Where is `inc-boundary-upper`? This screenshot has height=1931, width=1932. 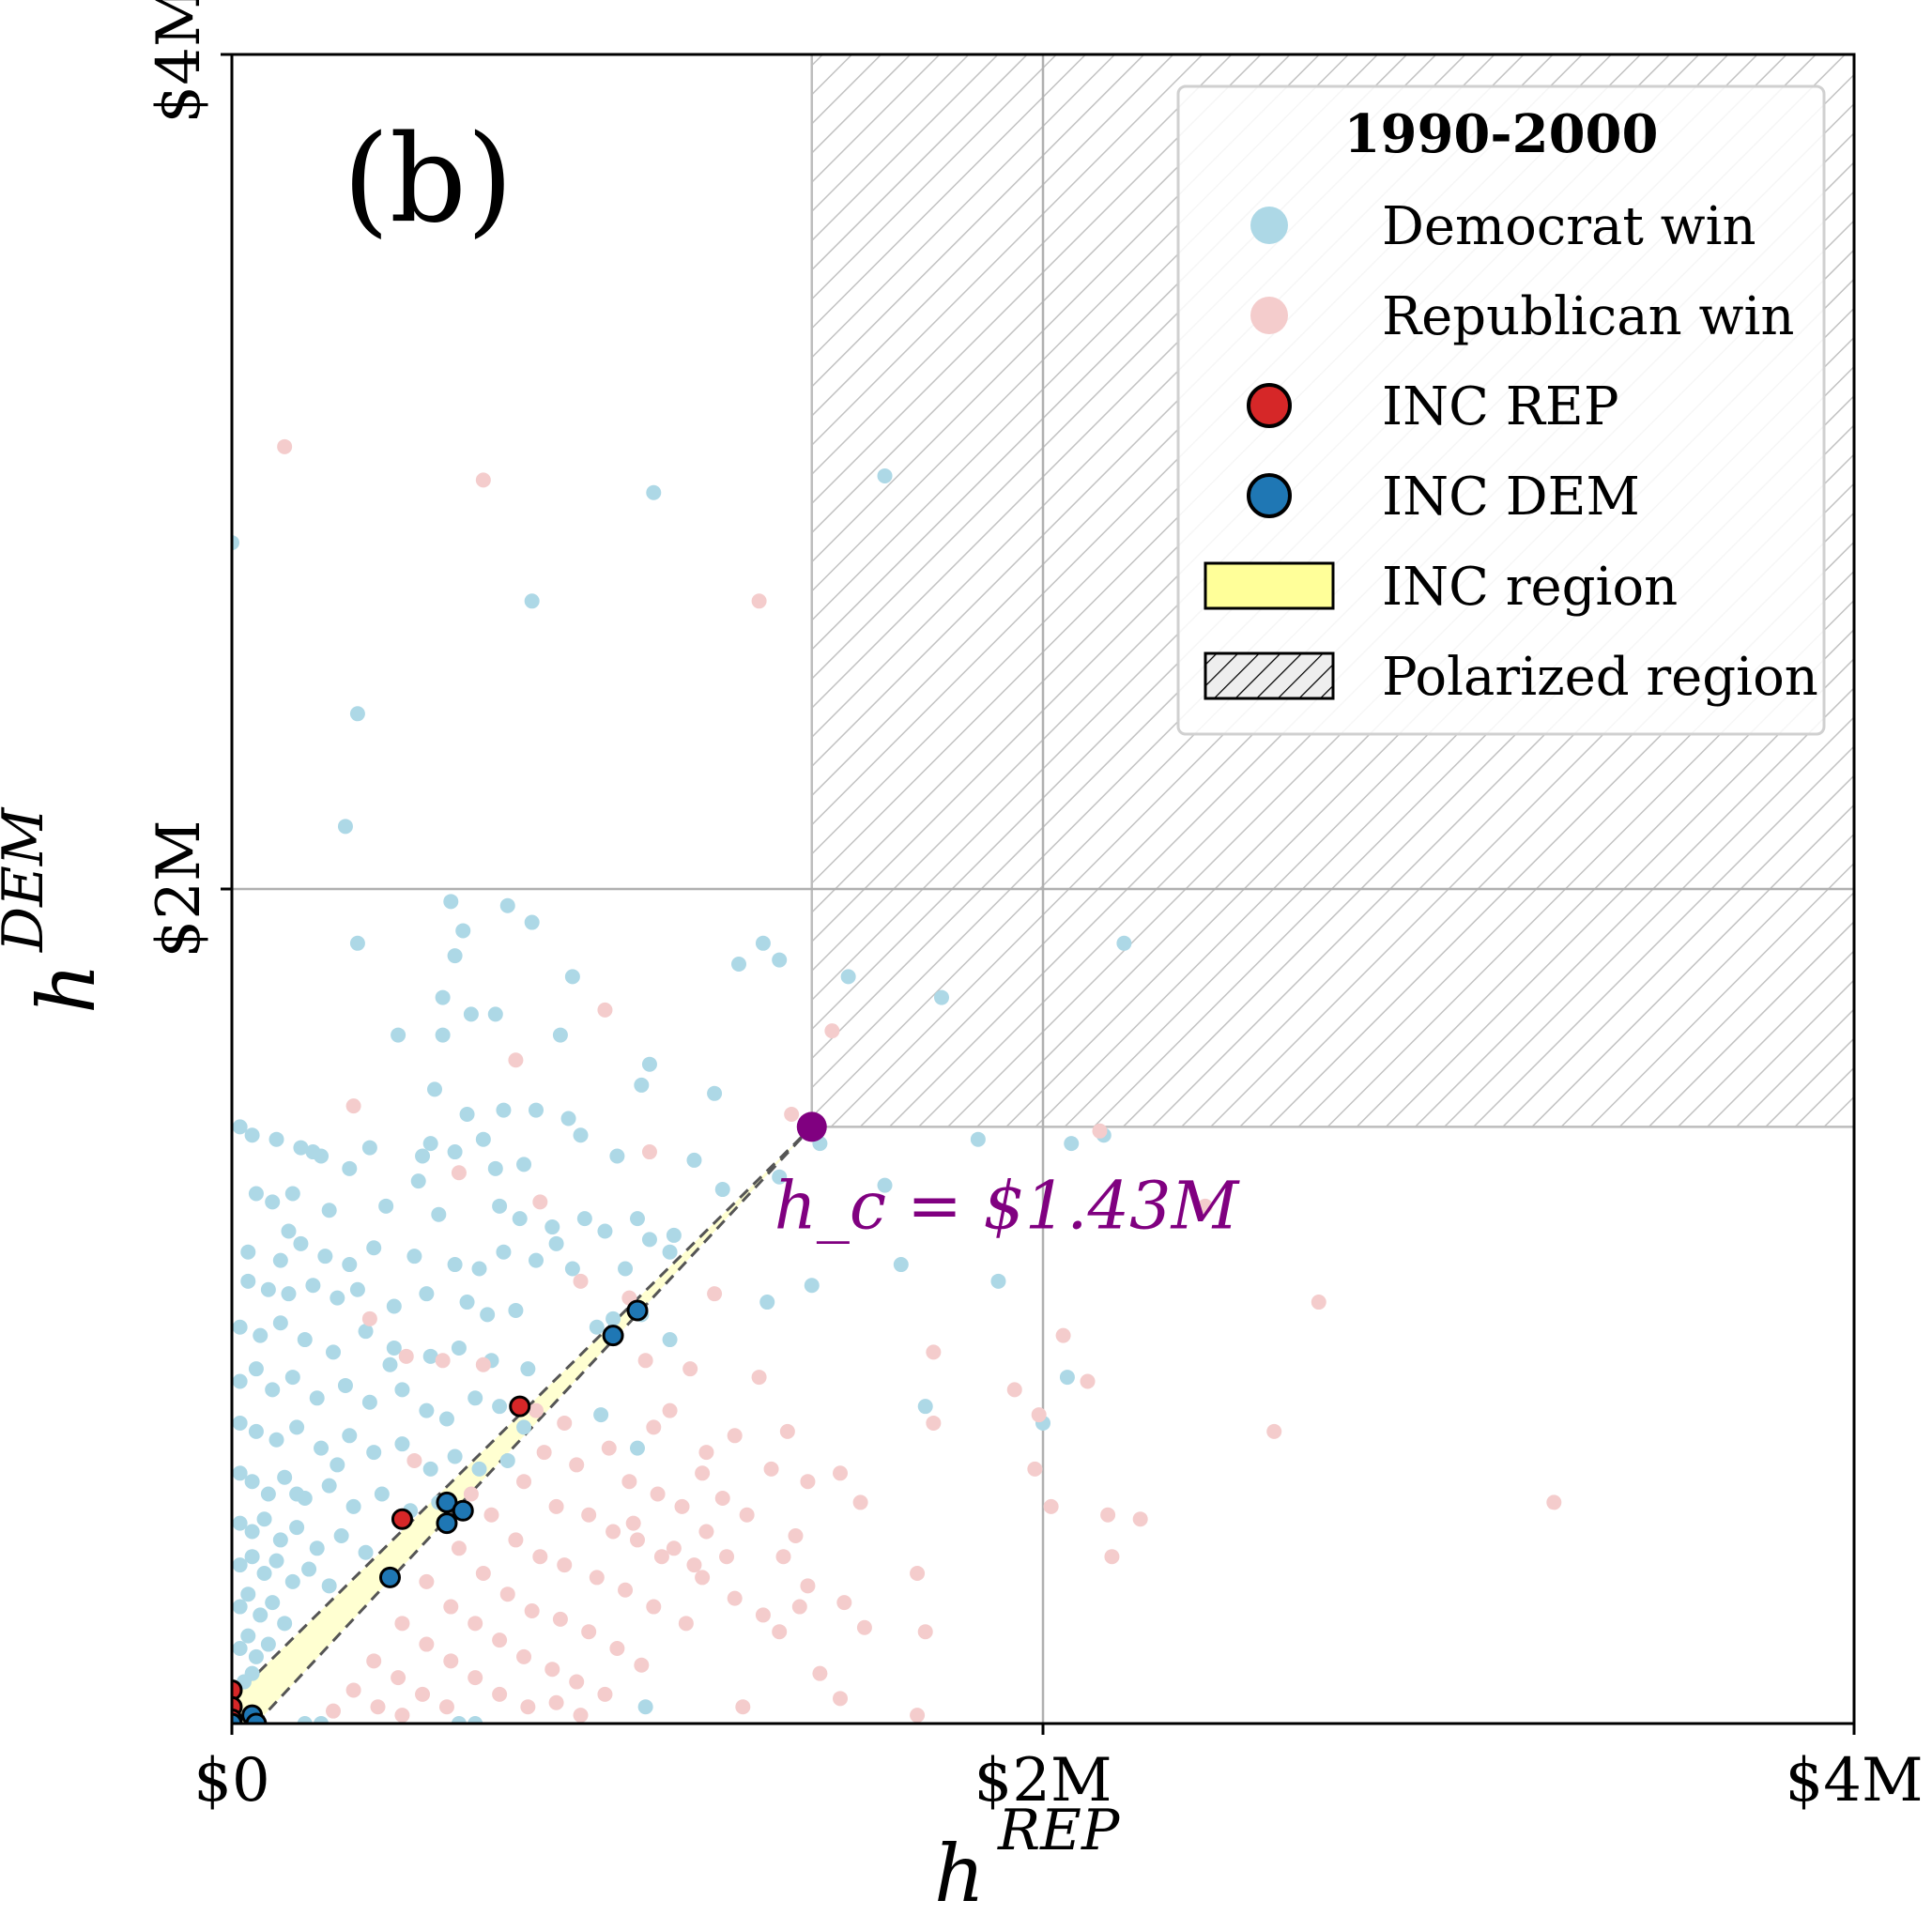
inc-boundary-upper is located at coordinates (522, 1413).